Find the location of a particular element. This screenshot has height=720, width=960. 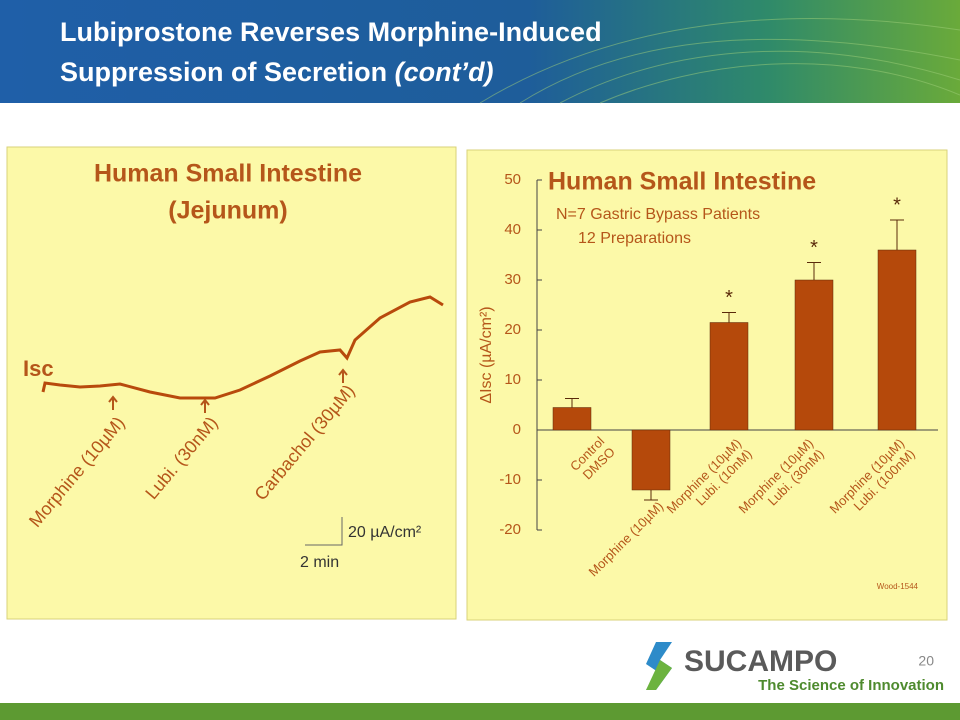

y-axis-label: ΔIsc (µA/cm²) is located at coordinates (486, 354).